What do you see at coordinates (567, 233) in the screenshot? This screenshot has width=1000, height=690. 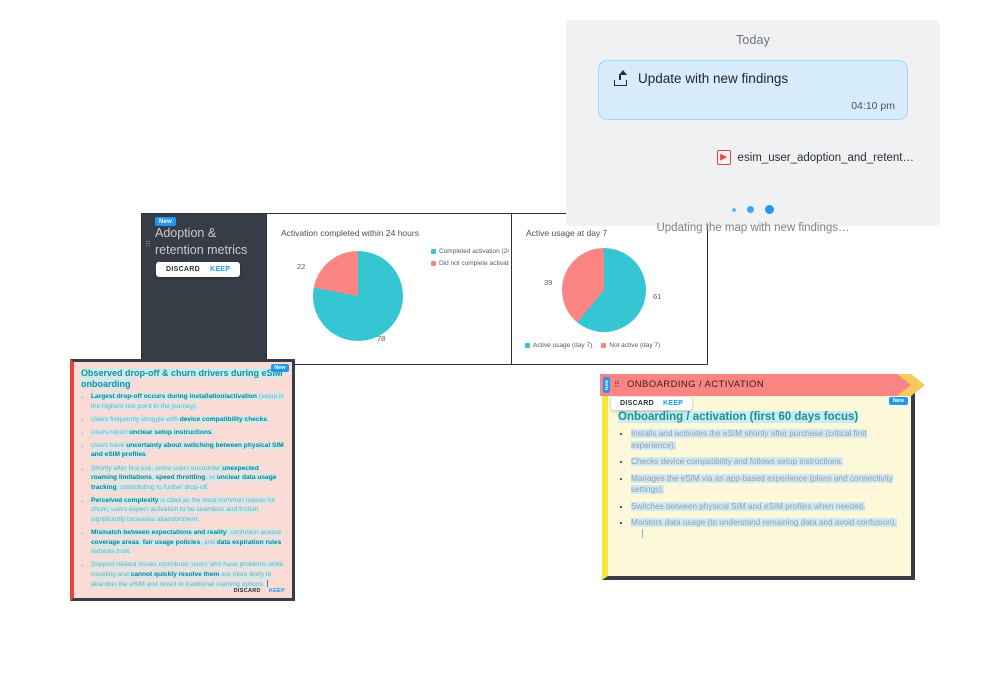 I see `chart-2-title: Active usage at day 7` at bounding box center [567, 233].